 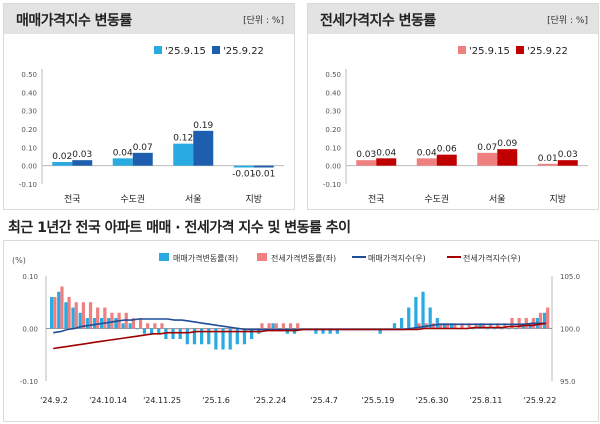 I want to click on y-tick-label: 0.40, so click(x=333, y=93).